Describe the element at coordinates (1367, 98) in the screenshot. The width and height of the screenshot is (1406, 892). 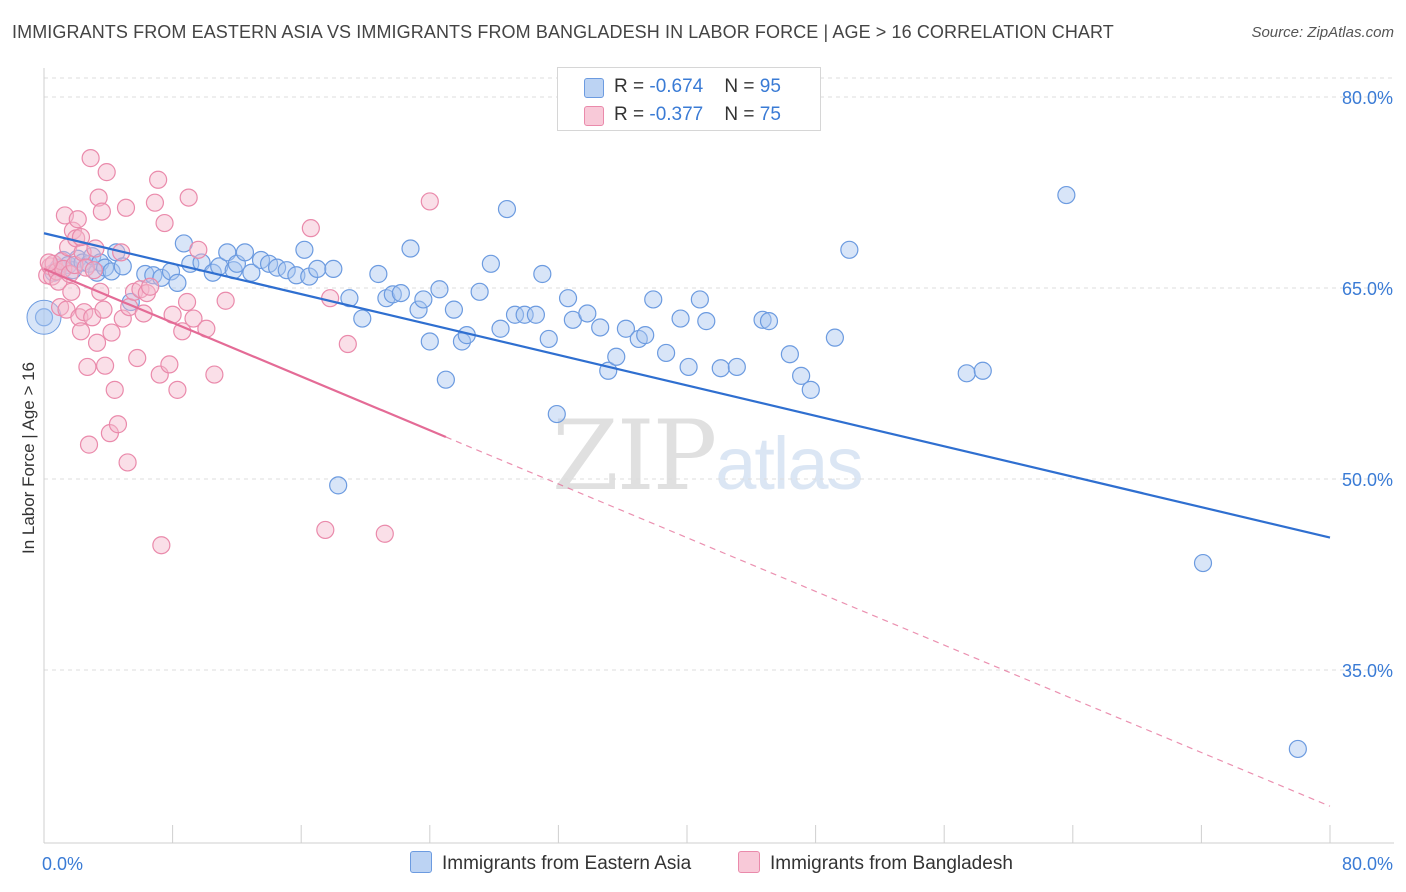
I see `y-tick-label: 80.0%` at that location.